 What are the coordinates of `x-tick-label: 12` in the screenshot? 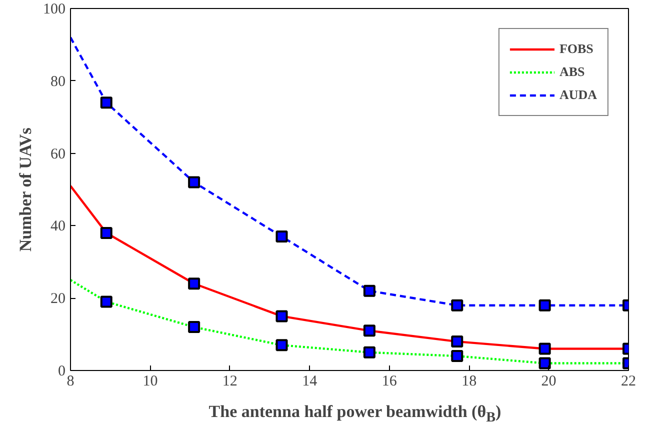 It's located at (230, 382).